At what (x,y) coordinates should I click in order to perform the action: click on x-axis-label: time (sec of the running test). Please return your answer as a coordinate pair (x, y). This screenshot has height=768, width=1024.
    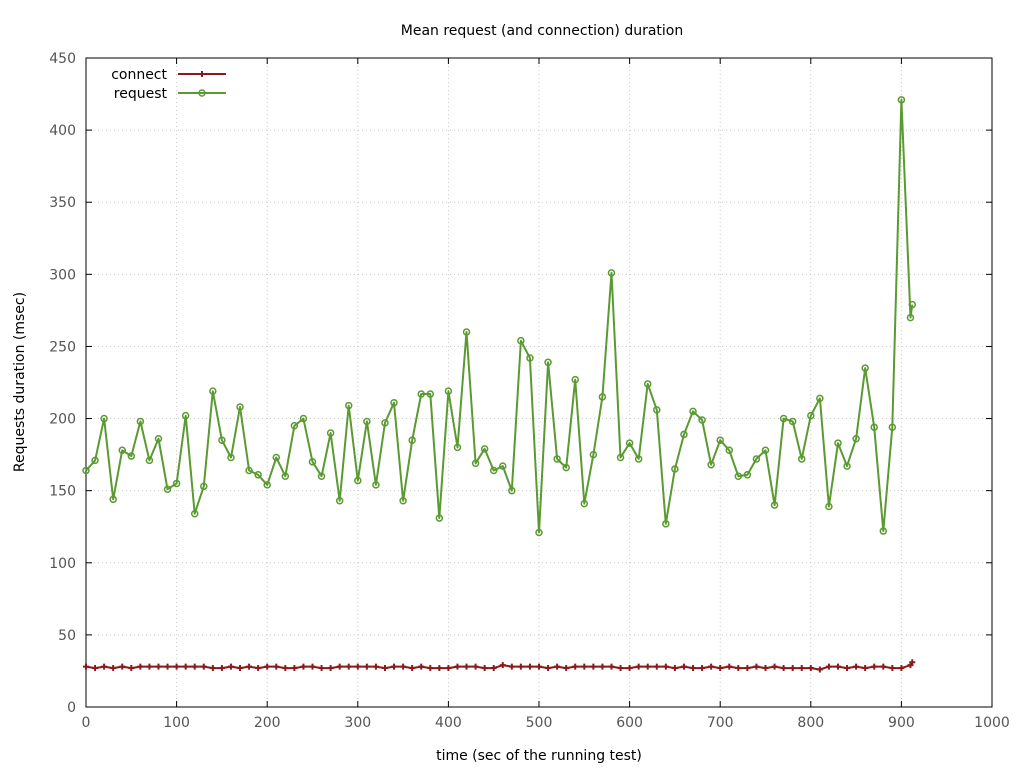
    Looking at the image, I should click on (539, 756).